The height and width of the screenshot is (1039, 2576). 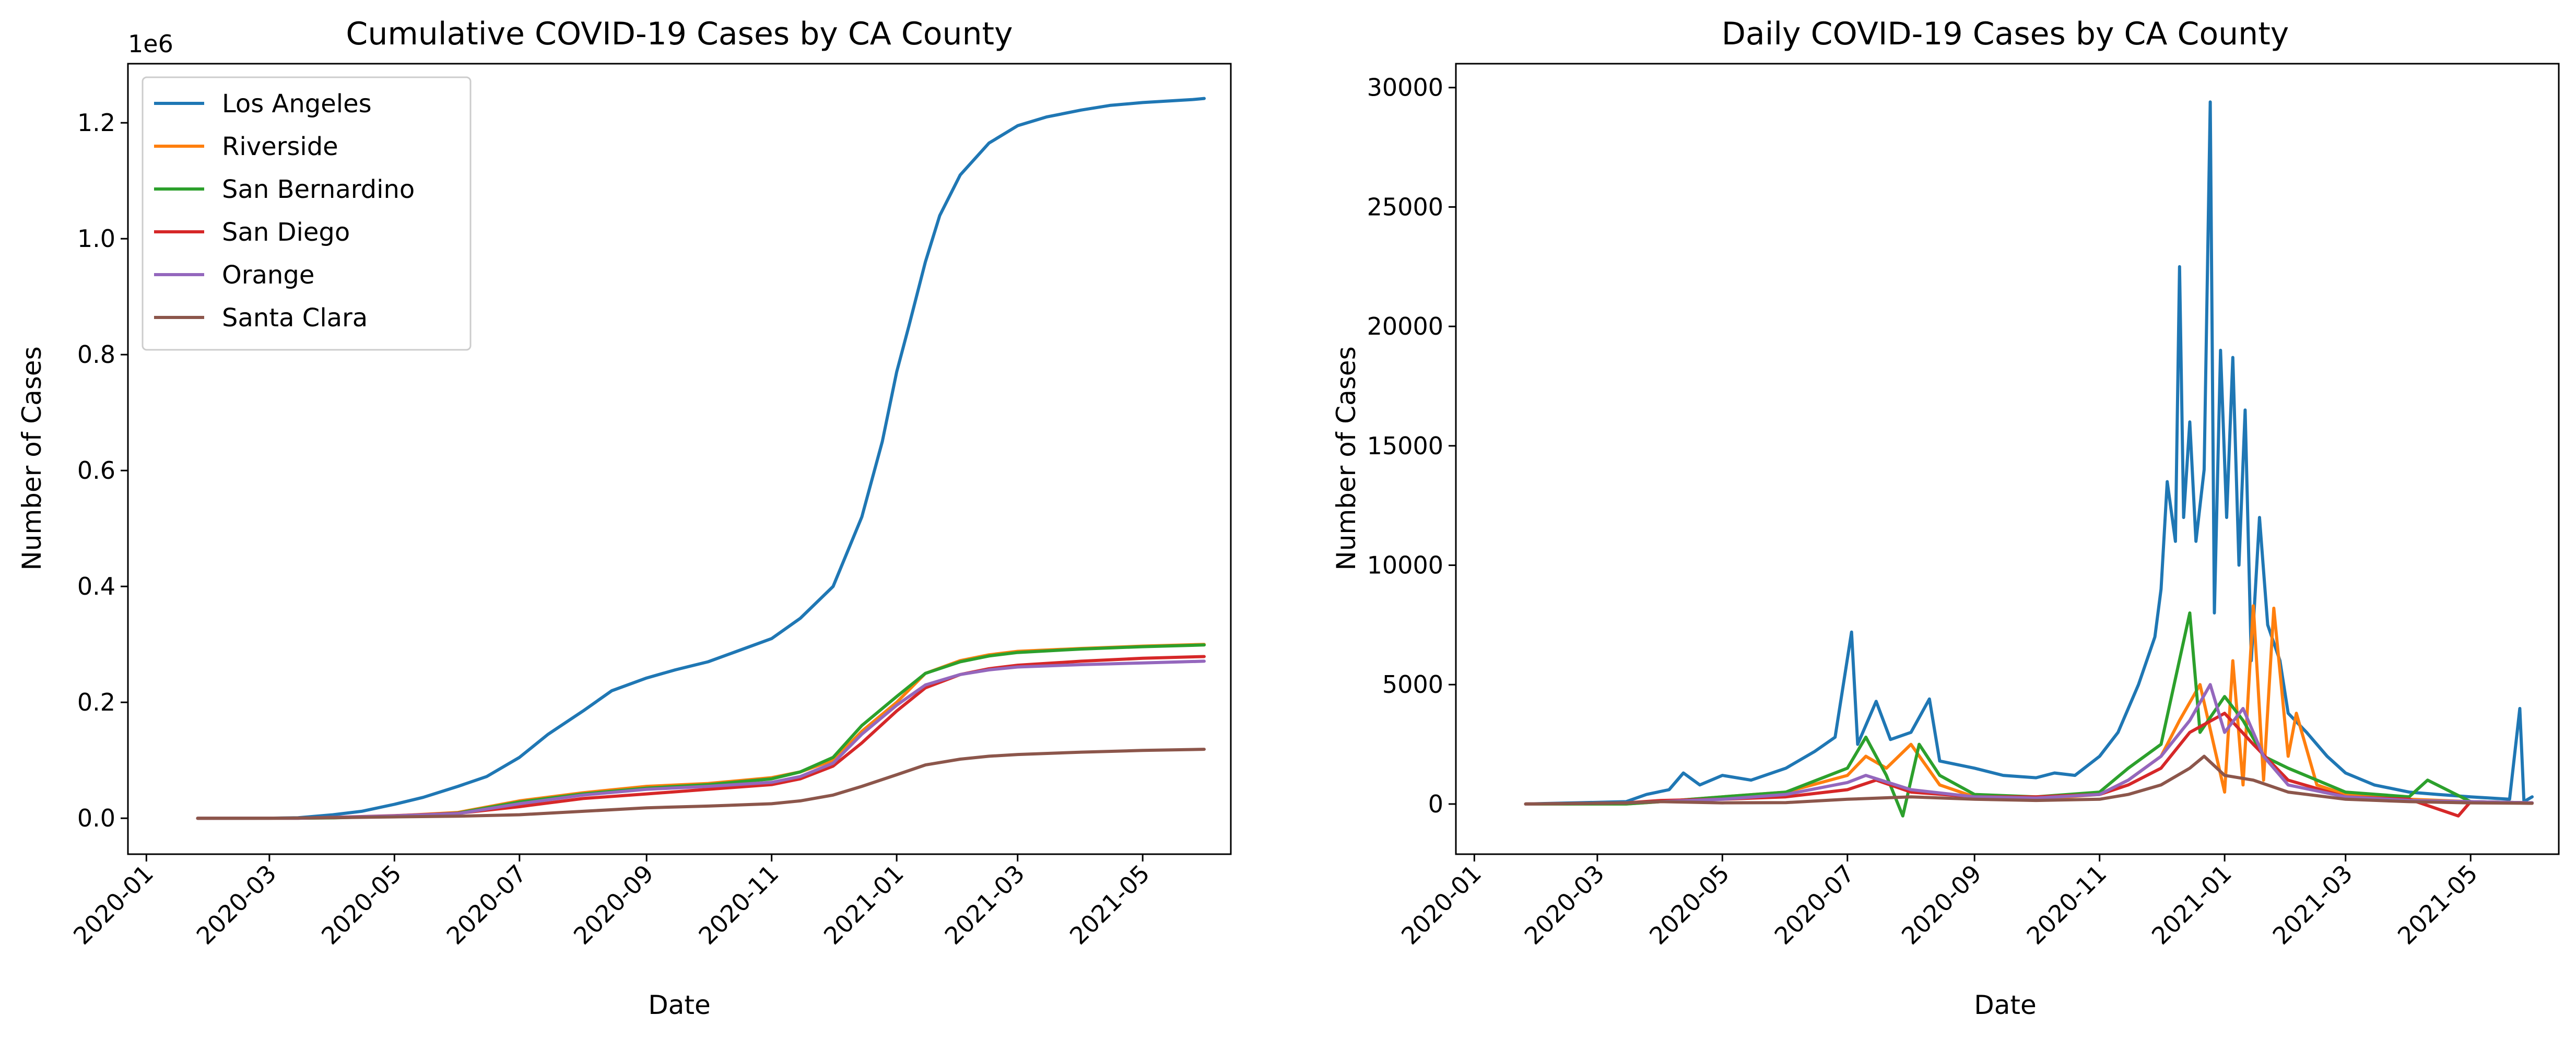 I want to click on legend-label-los-angeles: Los Angeles, so click(x=297, y=104).